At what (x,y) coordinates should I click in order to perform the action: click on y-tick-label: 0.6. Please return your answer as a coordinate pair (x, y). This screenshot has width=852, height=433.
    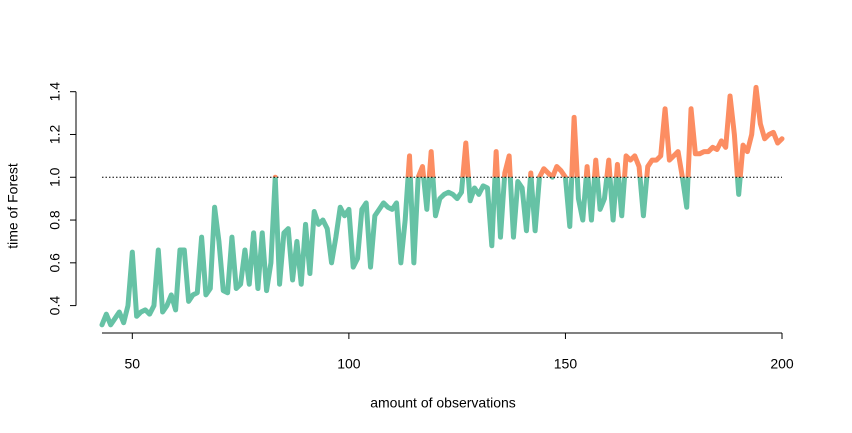
    Looking at the image, I should click on (55, 263).